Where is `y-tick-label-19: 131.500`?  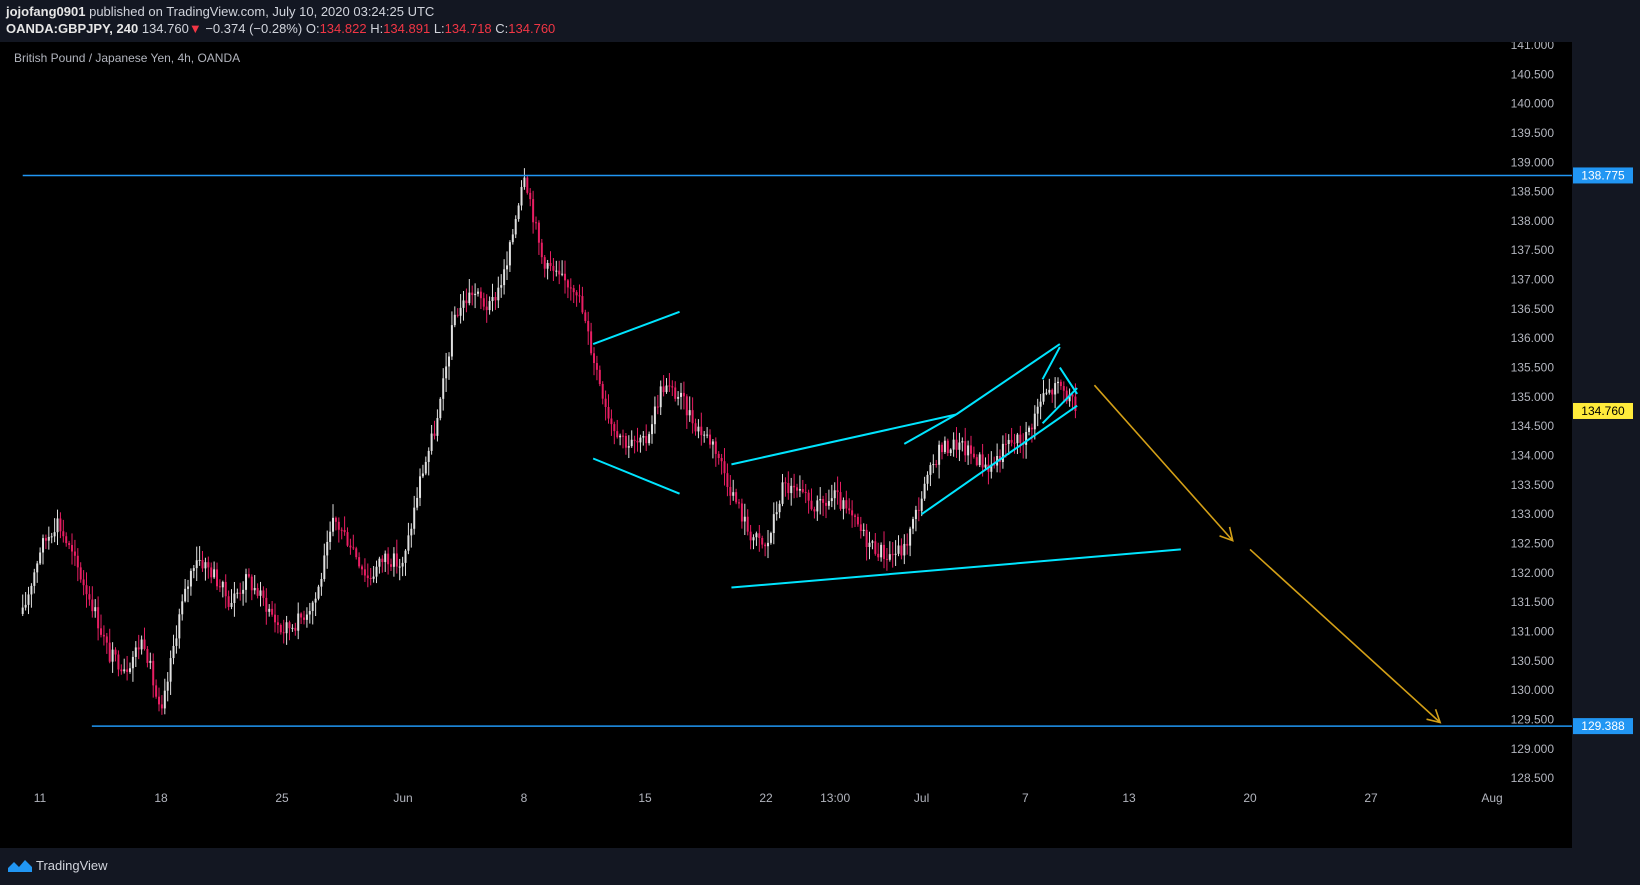
y-tick-label-19: 131.500 is located at coordinates (1533, 602).